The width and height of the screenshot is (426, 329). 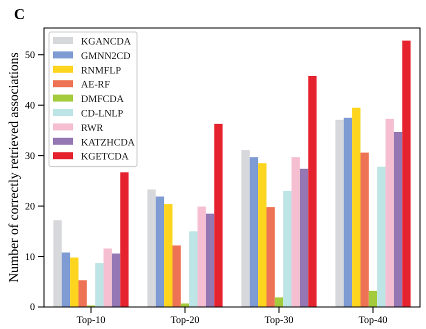 What do you see at coordinates (373, 320) in the screenshot?
I see `x-tick-label: Top-40` at bounding box center [373, 320].